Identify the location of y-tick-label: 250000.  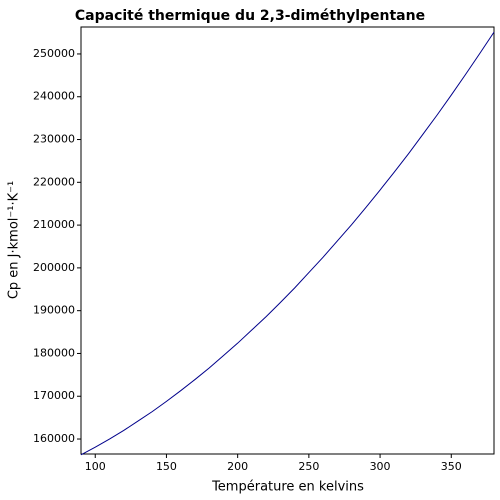
(54, 53).